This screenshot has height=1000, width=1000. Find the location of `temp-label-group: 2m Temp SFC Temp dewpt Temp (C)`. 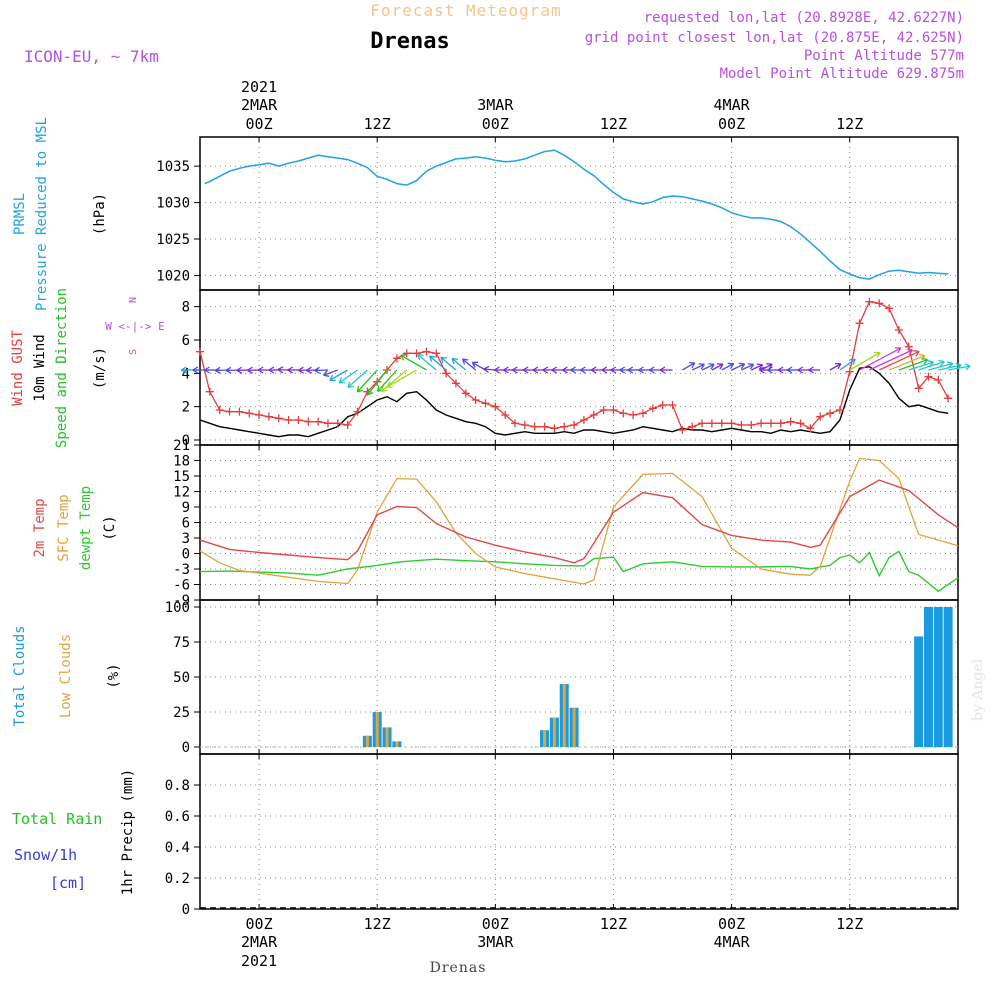

temp-label-group: 2m Temp SFC Temp dewpt Temp (C) is located at coordinates (75, 528).